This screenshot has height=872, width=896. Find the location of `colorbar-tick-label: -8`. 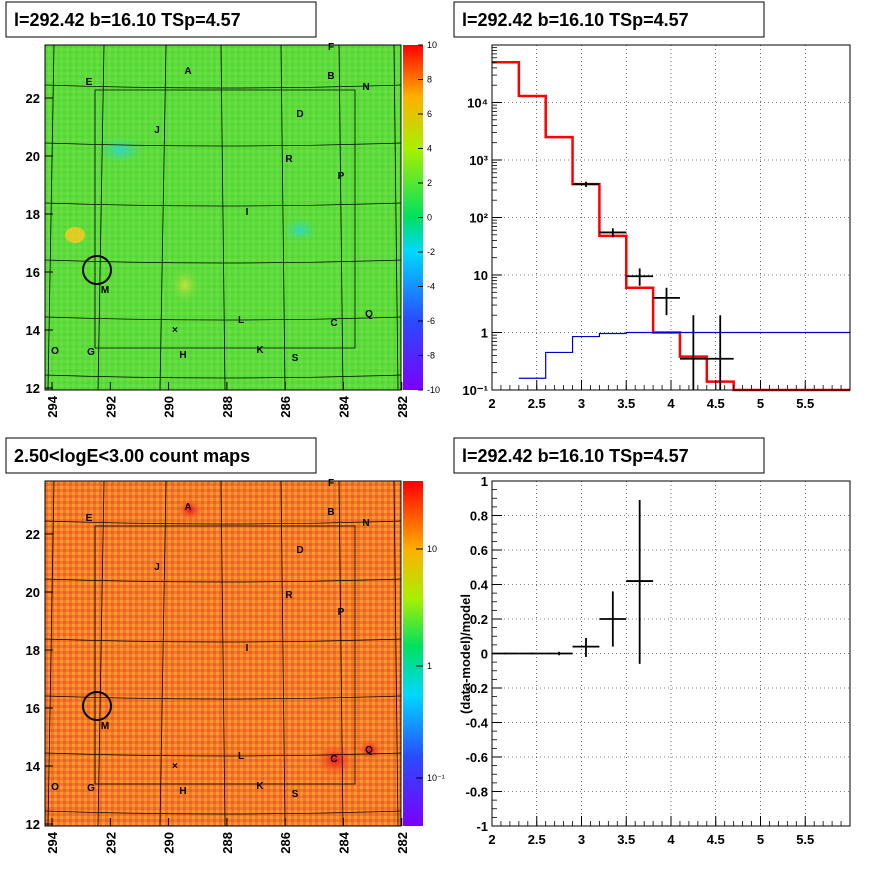

colorbar-tick-label: -8 is located at coordinates (431, 356).